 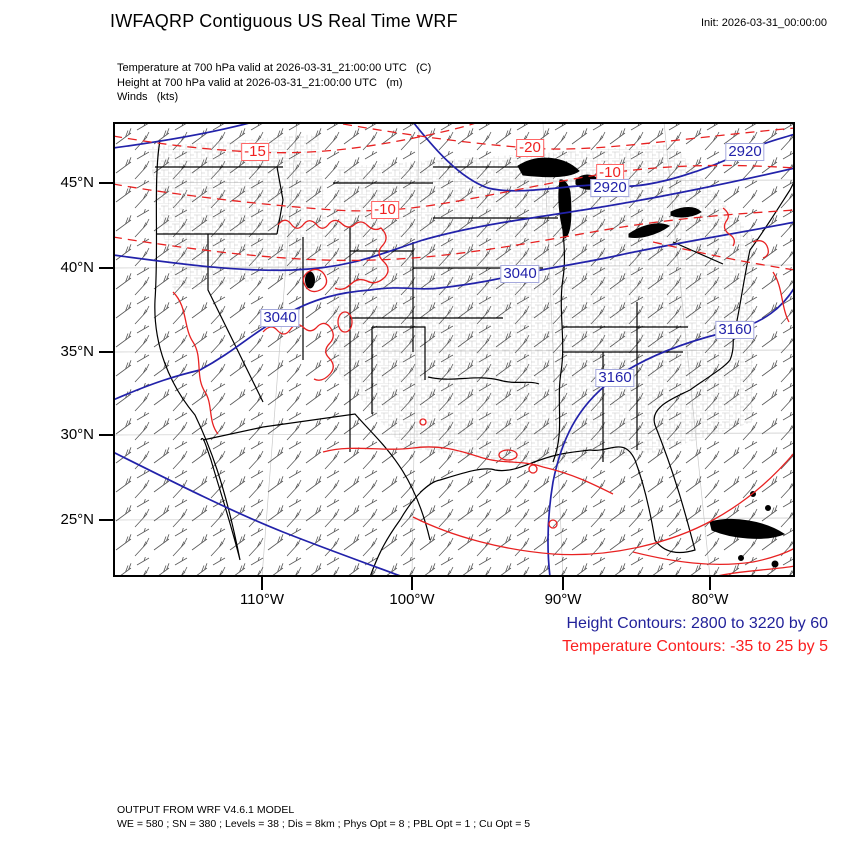 What do you see at coordinates (695, 646) in the screenshot?
I see `temperature-contour-legend: Temperature Contours: -35 to 25 by 5` at bounding box center [695, 646].